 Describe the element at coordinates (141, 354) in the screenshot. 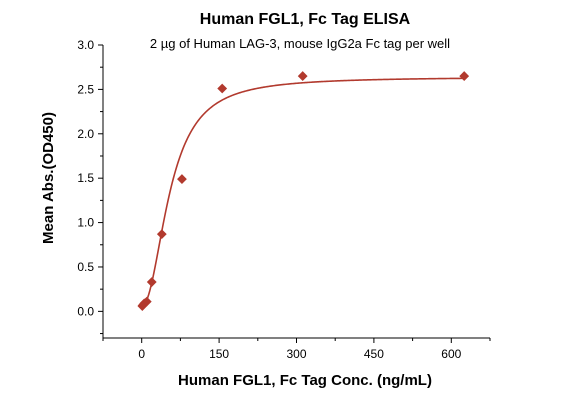

I see `x-tick-label: 0` at that location.